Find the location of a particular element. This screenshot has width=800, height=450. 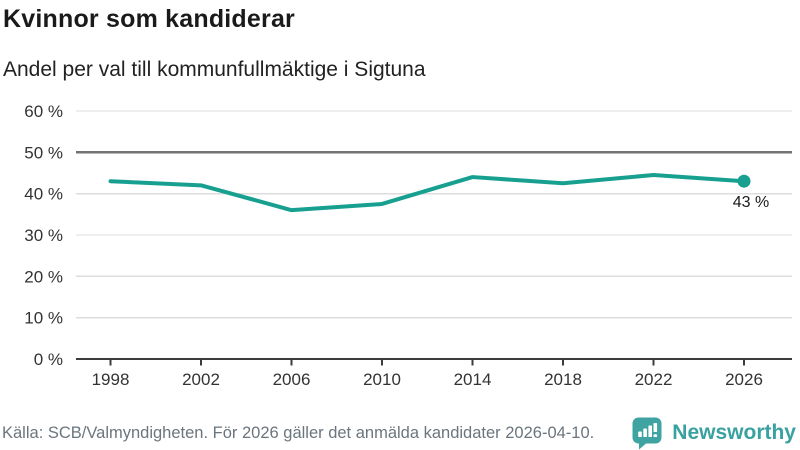

y-tick-label: 60 % is located at coordinates (43, 111).